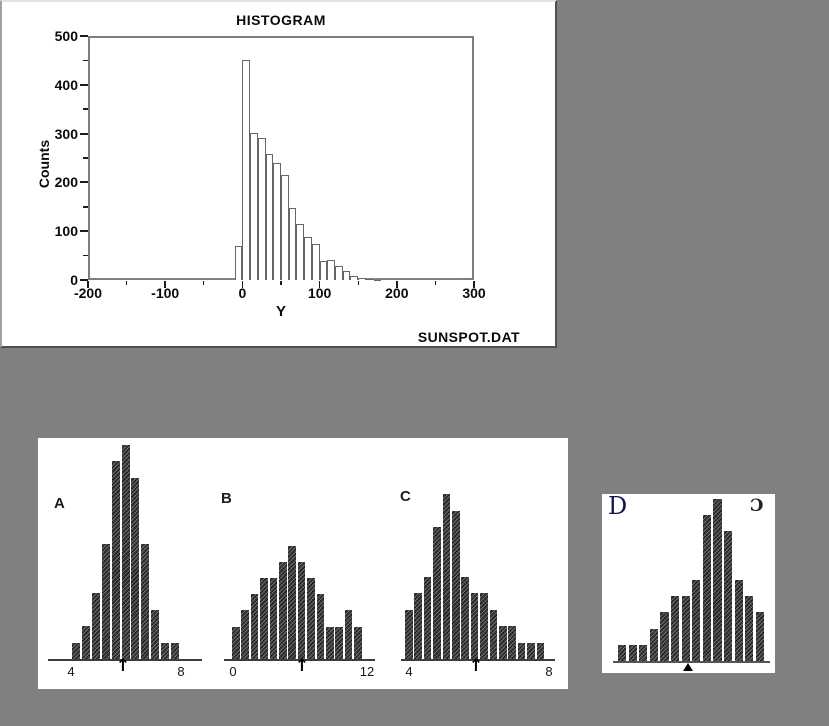 Image resolution: width=829 pixels, height=726 pixels. What do you see at coordinates (688, 667) in the screenshot?
I see `filled-up-arrow-icon` at bounding box center [688, 667].